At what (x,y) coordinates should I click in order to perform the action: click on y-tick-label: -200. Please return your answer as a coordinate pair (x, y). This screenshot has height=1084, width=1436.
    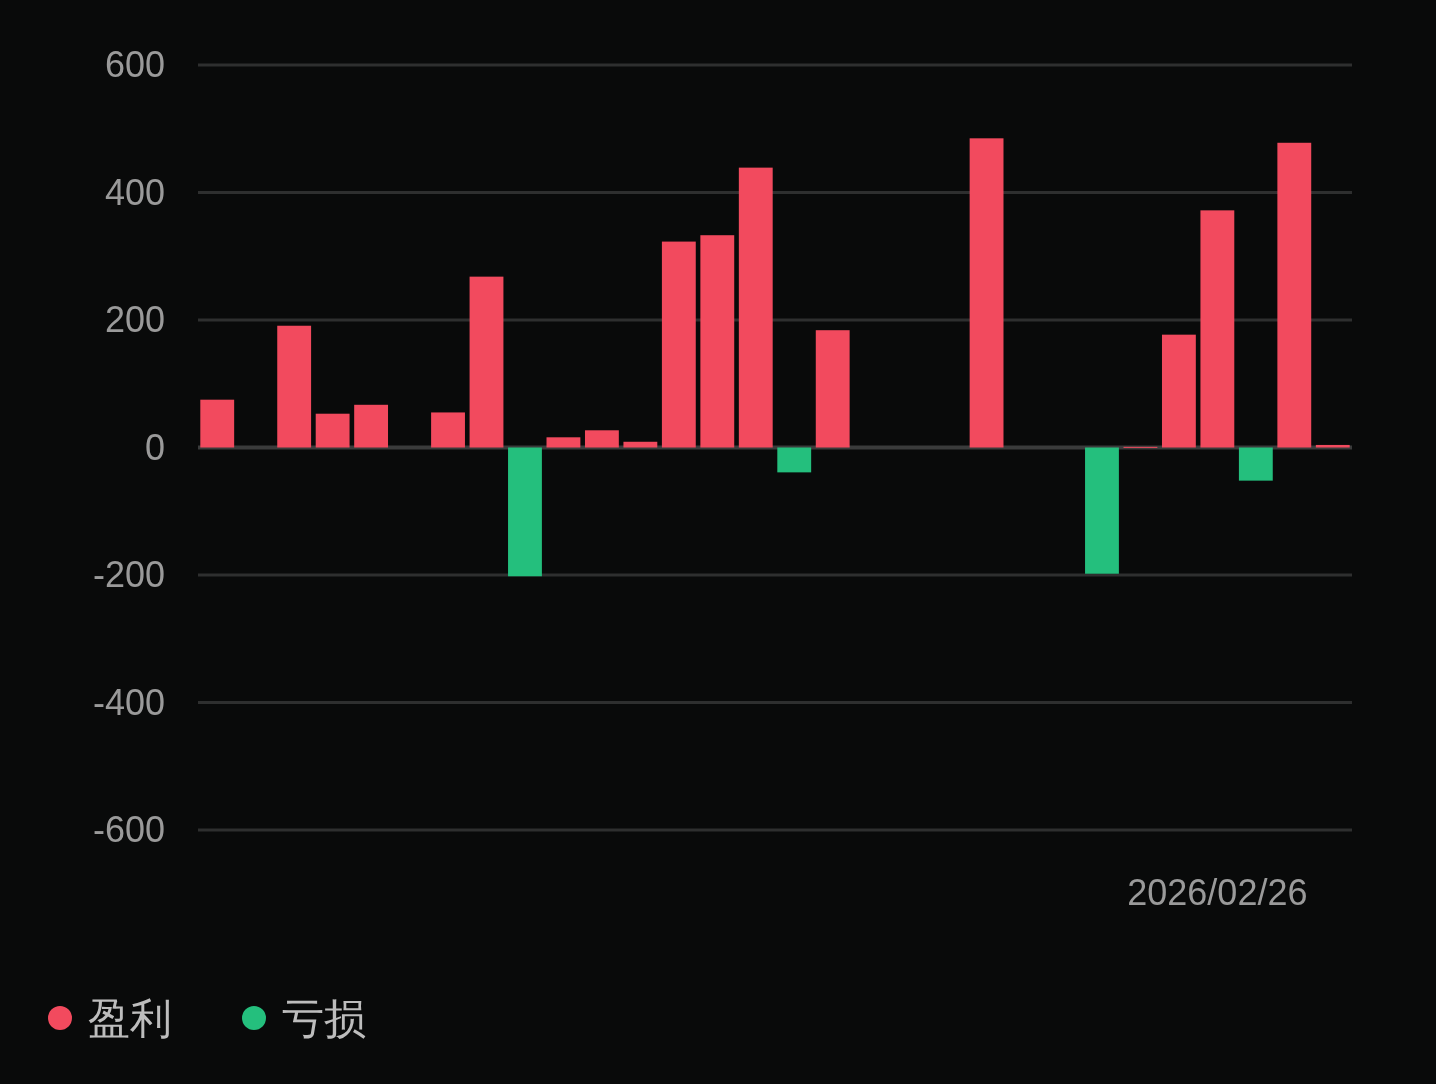
    Looking at the image, I should click on (128, 574).